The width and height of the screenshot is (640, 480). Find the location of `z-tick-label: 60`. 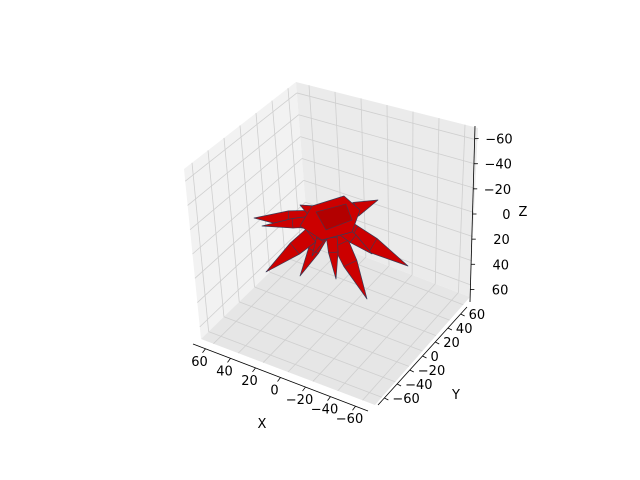

z-tick-label: 60 is located at coordinates (500, 290).